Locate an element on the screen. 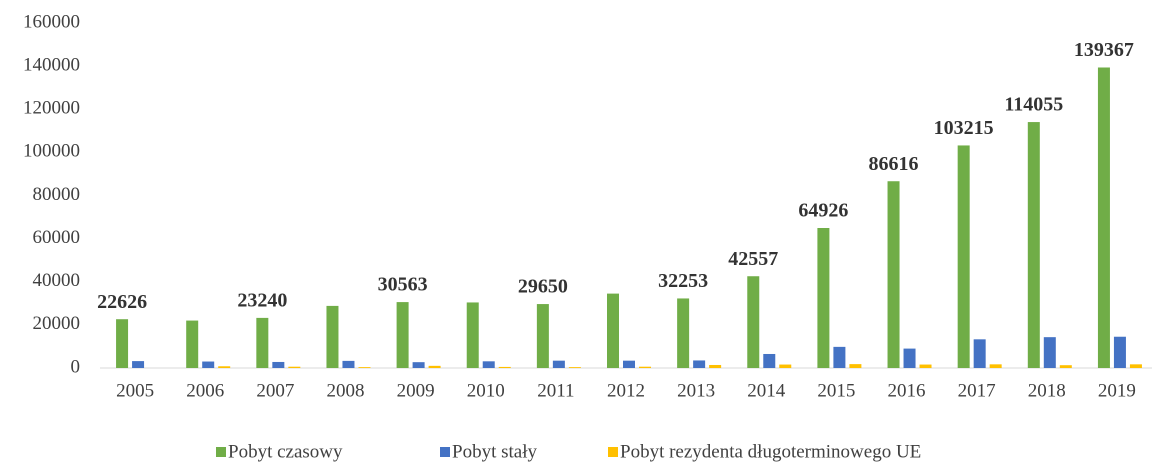 The width and height of the screenshot is (1154, 465). y-tick-label: 80000 is located at coordinates (57, 194).